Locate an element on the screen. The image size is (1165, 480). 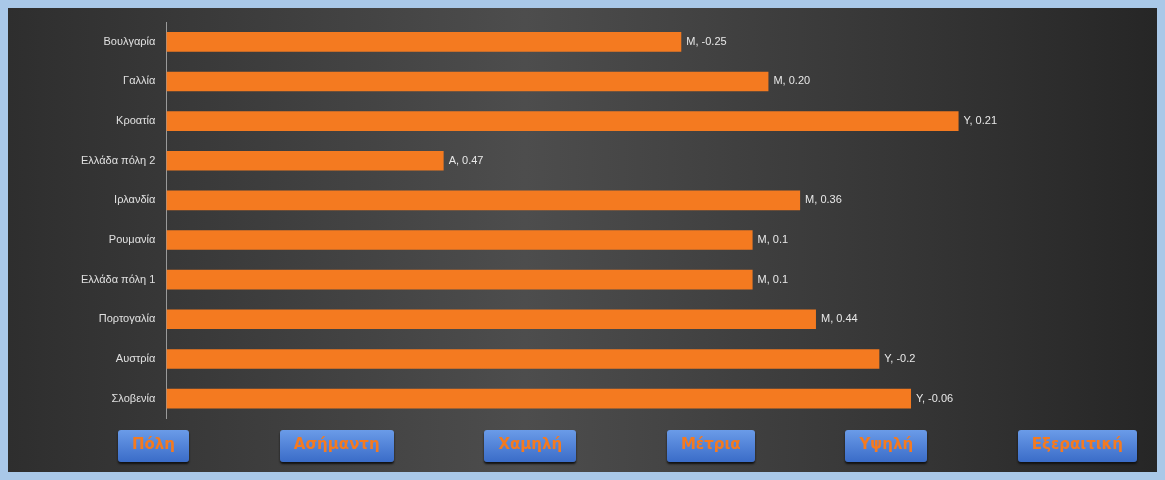
y-tick-label: Ιρλανδία is located at coordinates (135, 199).